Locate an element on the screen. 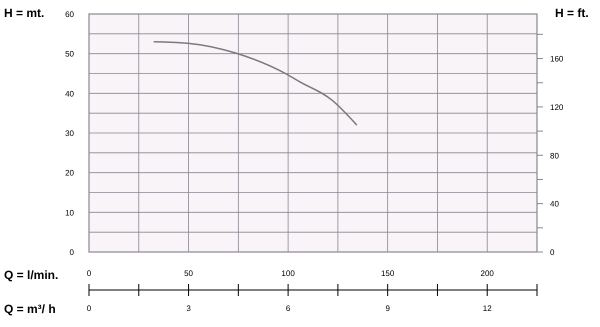  y-tick-label: 0 is located at coordinates (72, 252).